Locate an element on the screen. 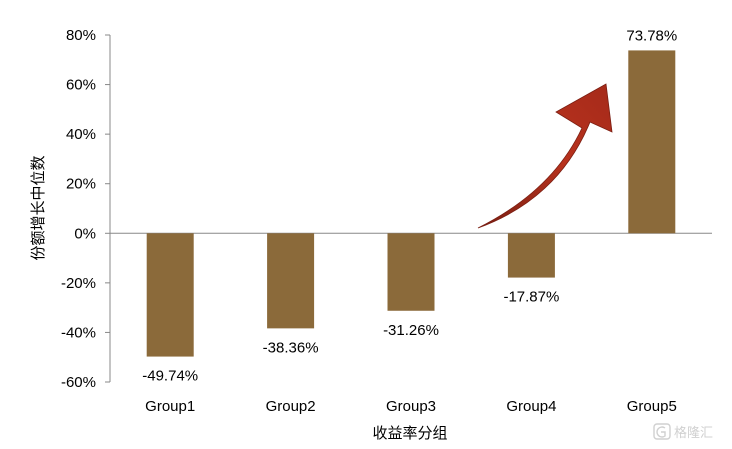 The height and width of the screenshot is (449, 732). data-label: 73.78% is located at coordinates (651, 35).